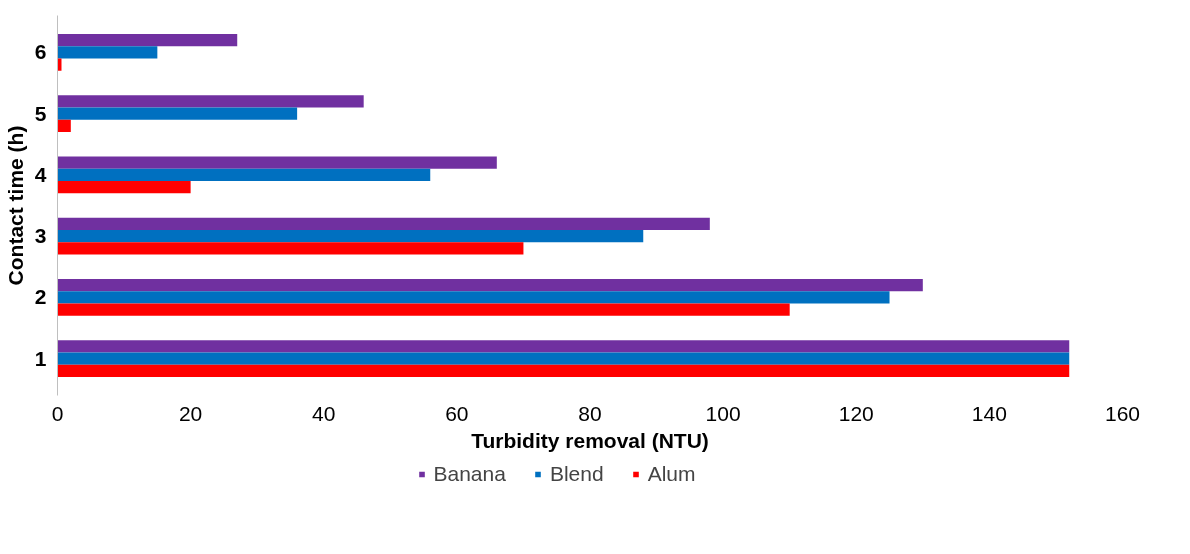 This screenshot has width=1190, height=554. I want to click on x-tick-label: 40, so click(324, 413).